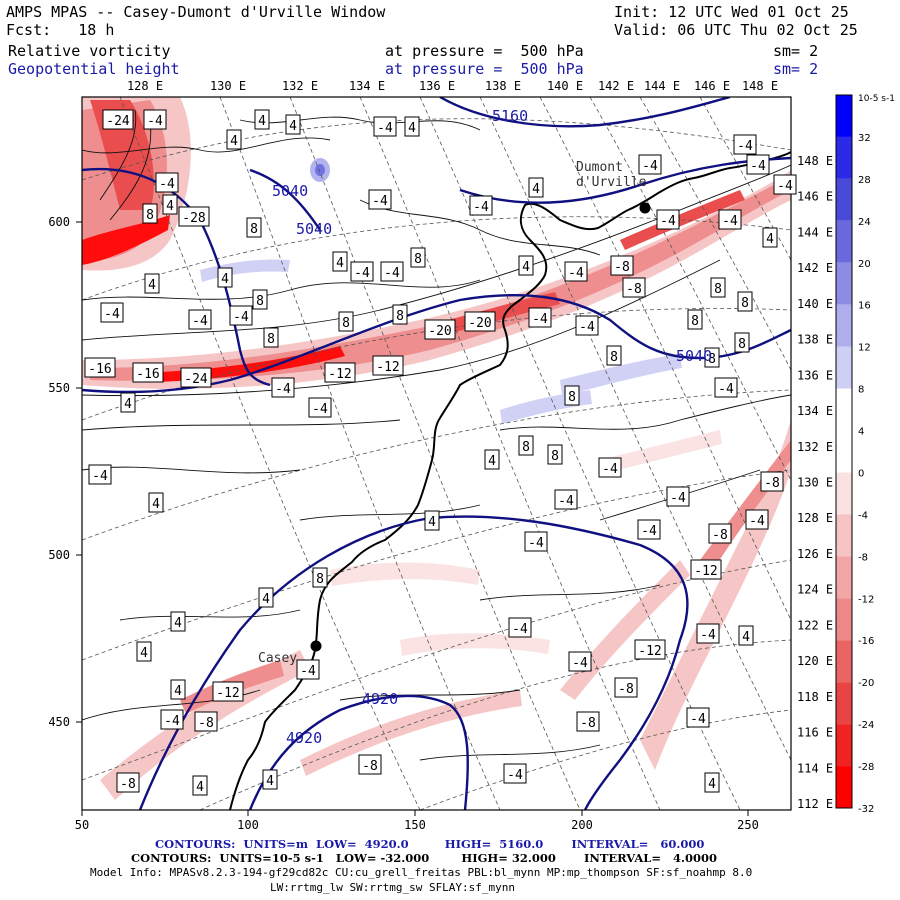  What do you see at coordinates (815, 483) in the screenshot?
I see `lon-label-right: 130 E` at bounding box center [815, 483].